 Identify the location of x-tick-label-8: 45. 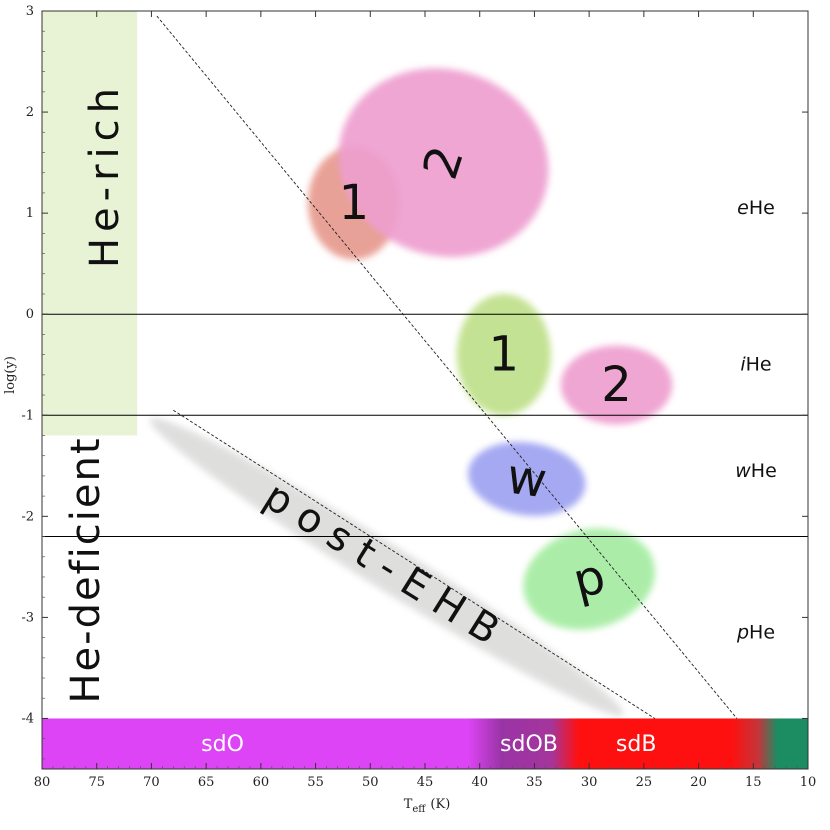
(425, 782).